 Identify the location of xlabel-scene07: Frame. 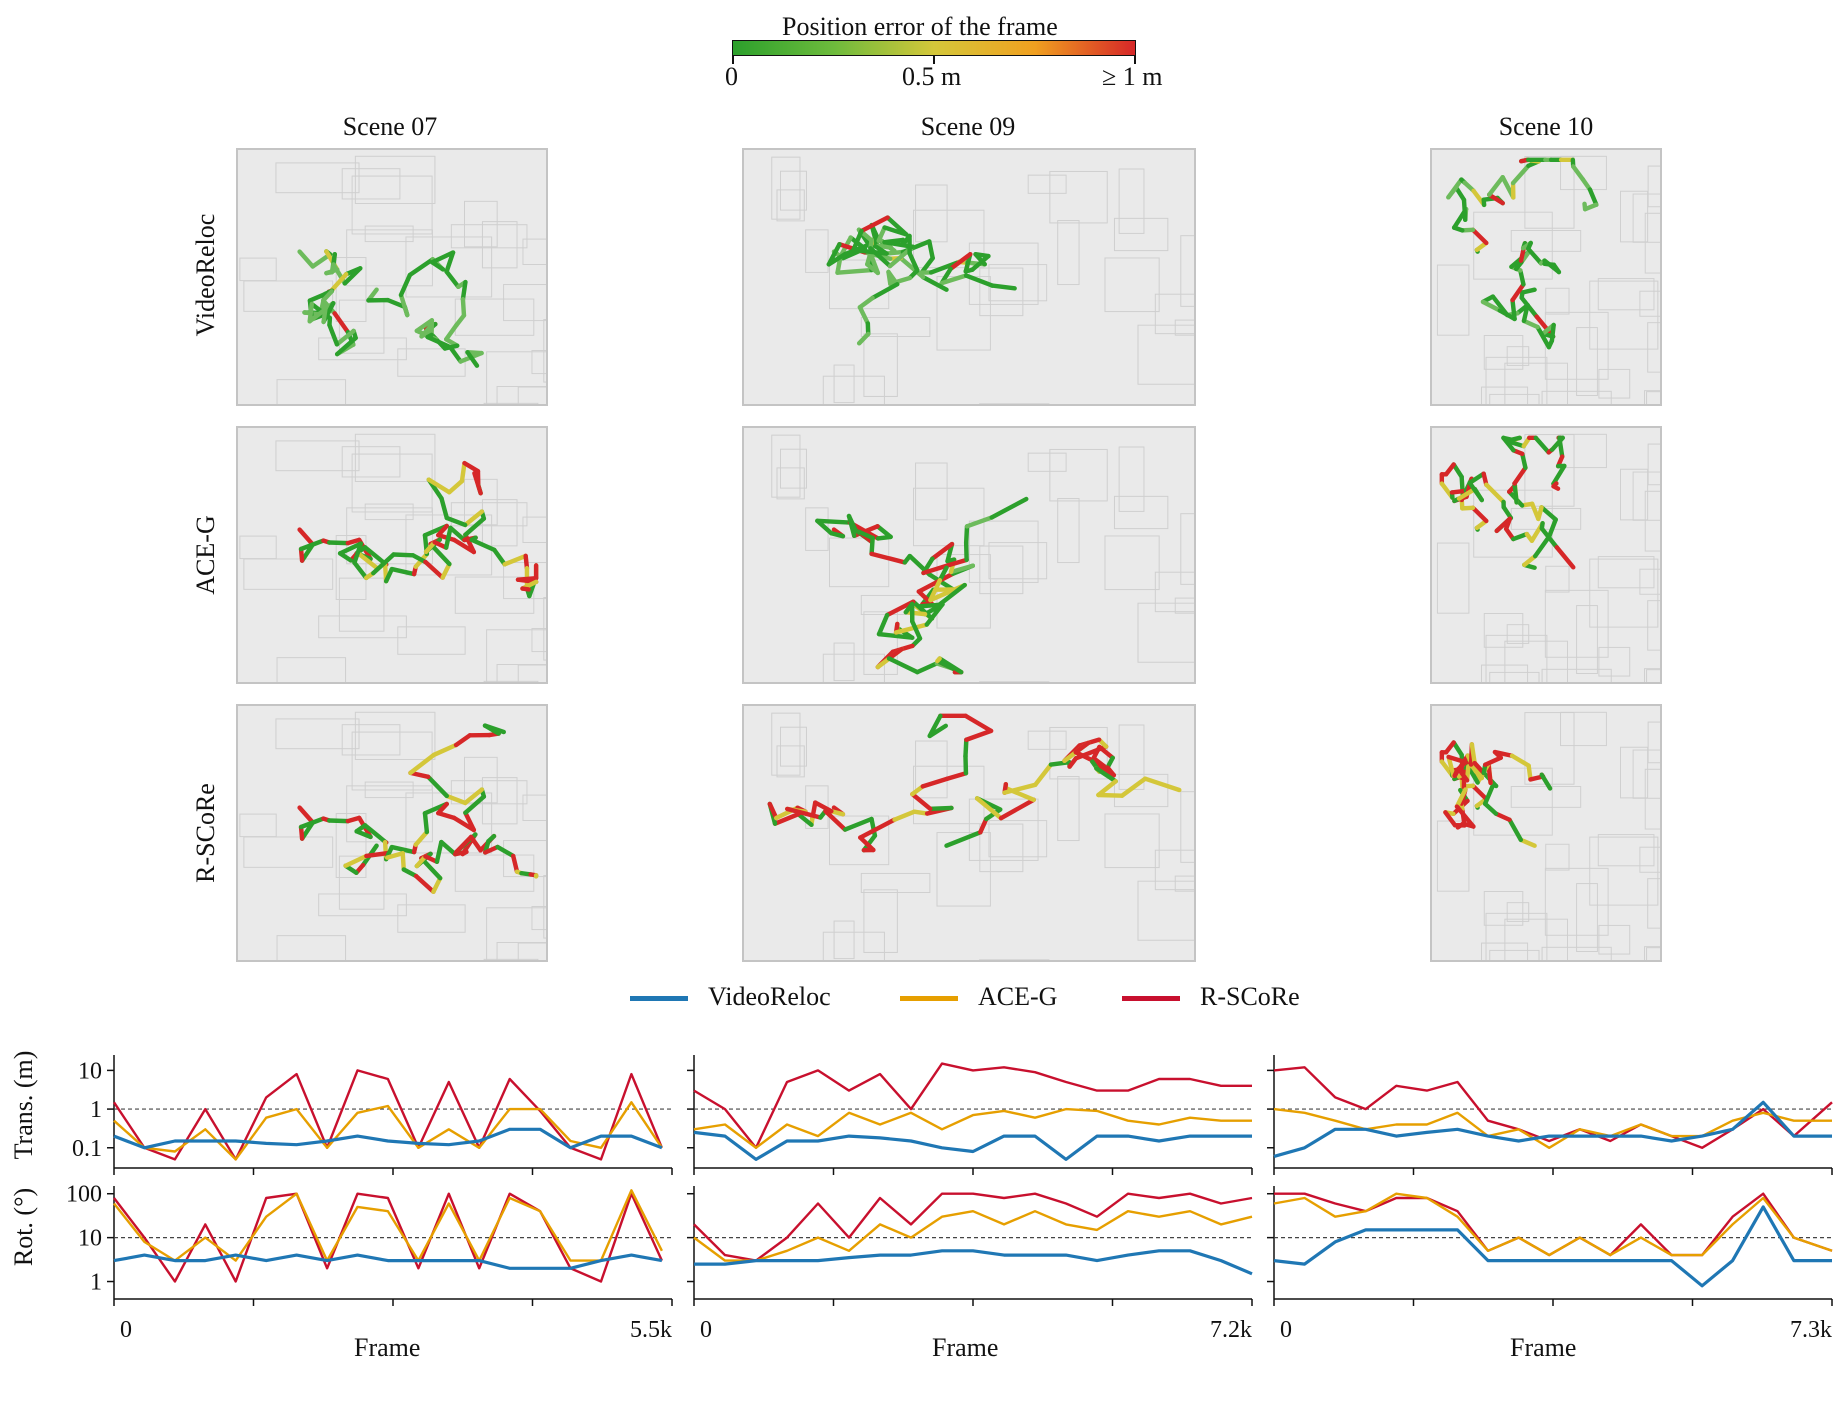
(387, 1347).